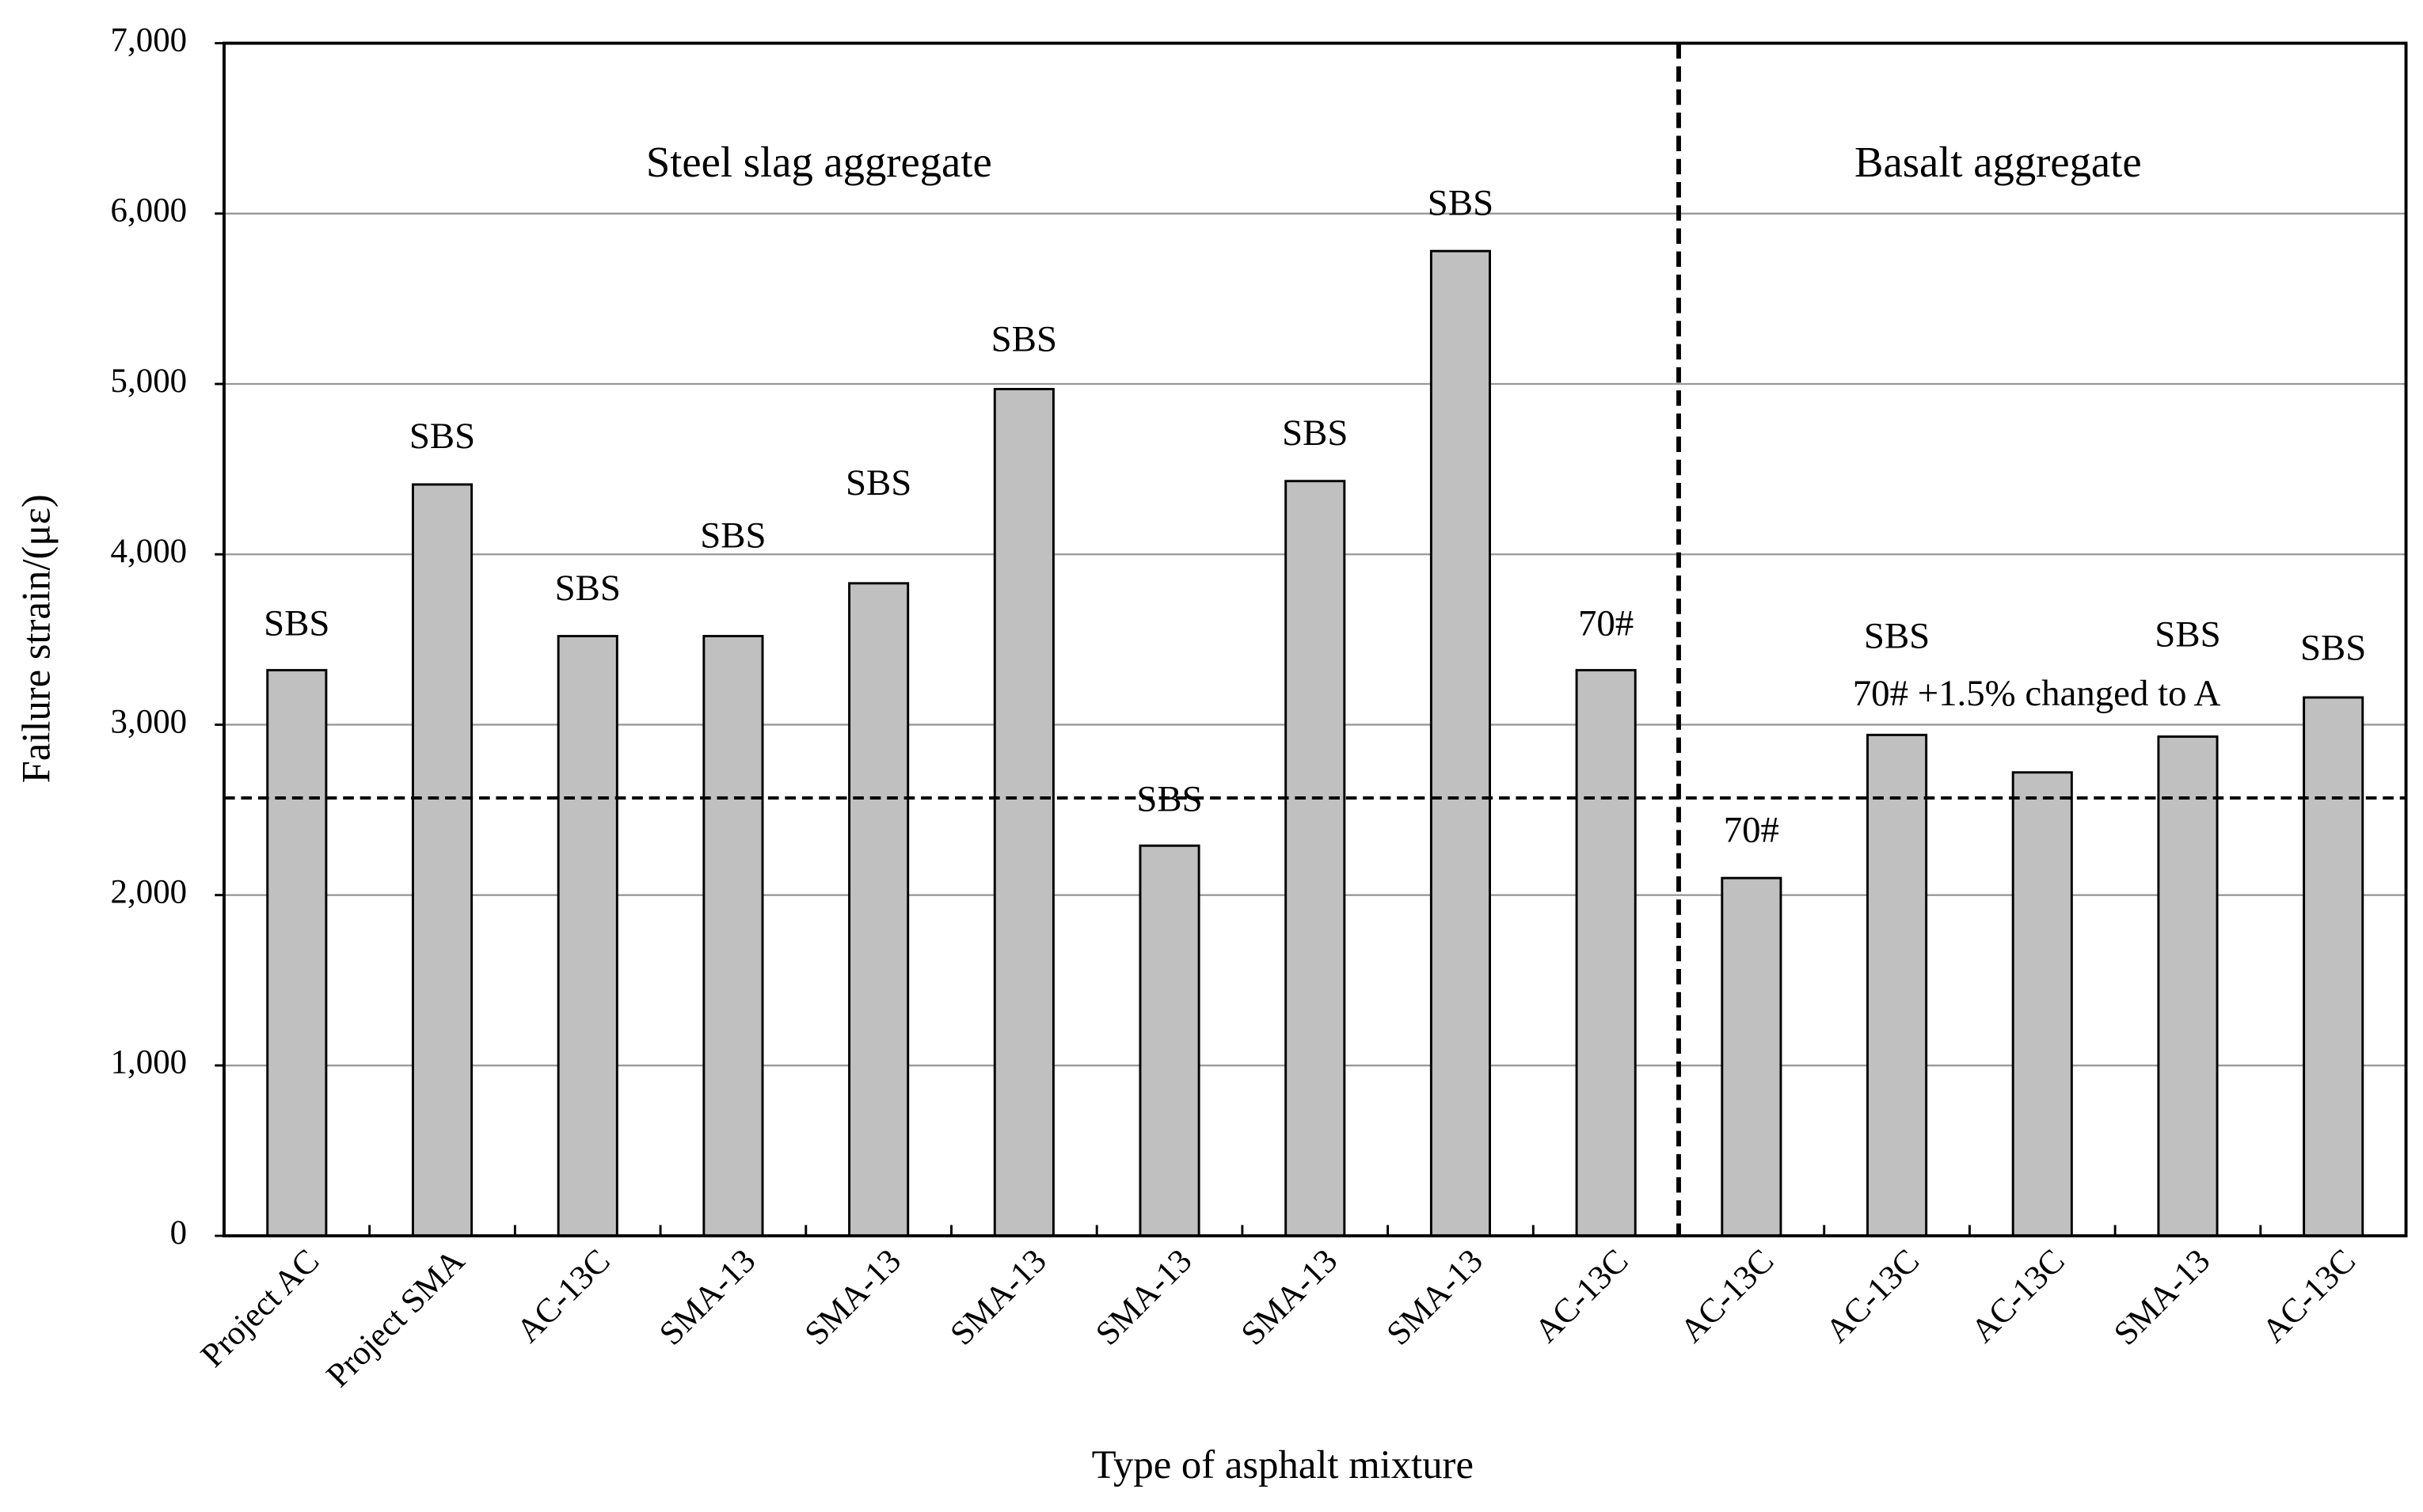  Describe the element at coordinates (149, 721) in the screenshot. I see `y-tick-label: 3,000` at that location.